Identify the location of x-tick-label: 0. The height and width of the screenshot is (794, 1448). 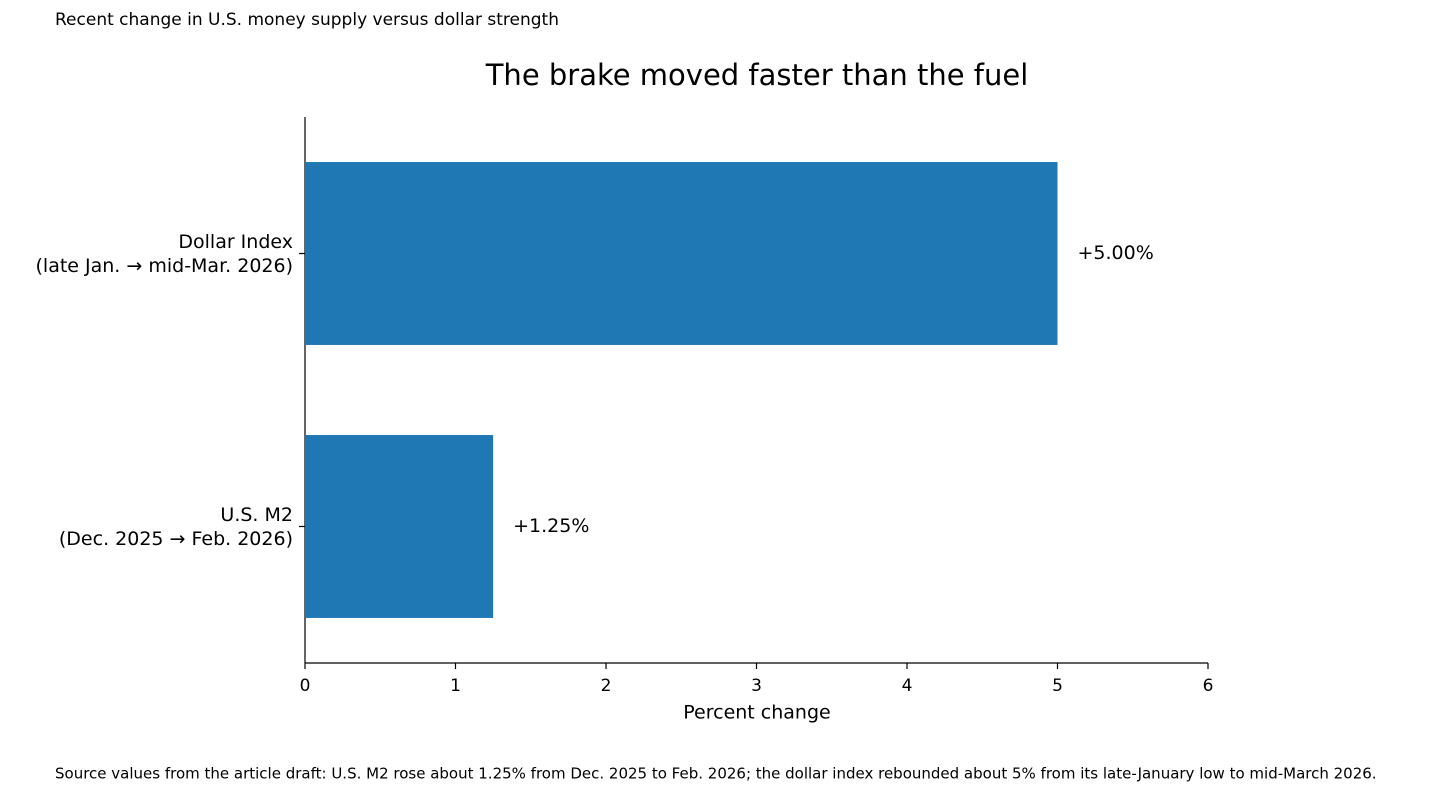
(305, 686).